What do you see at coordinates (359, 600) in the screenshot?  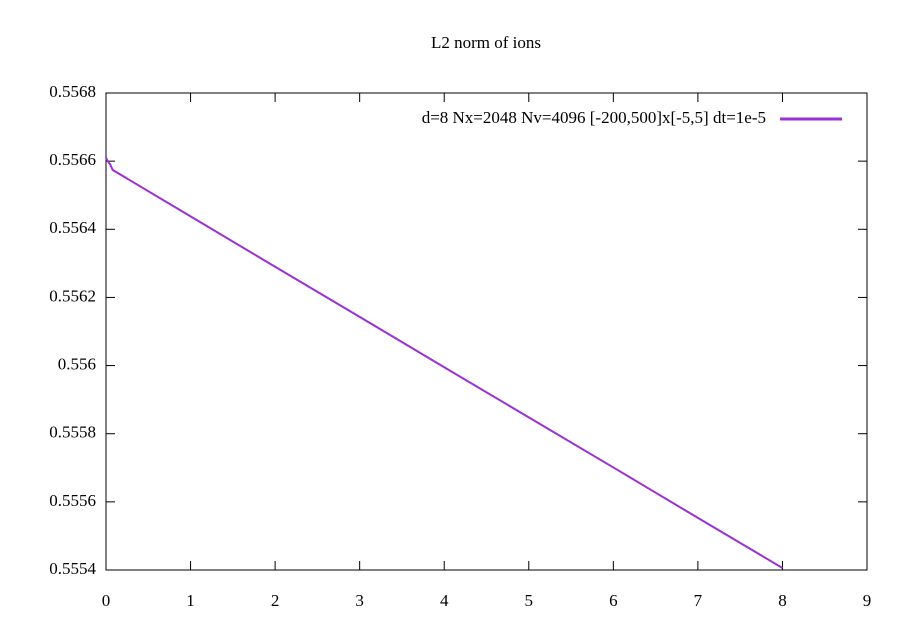 I see `x-tick-label: 3` at bounding box center [359, 600].